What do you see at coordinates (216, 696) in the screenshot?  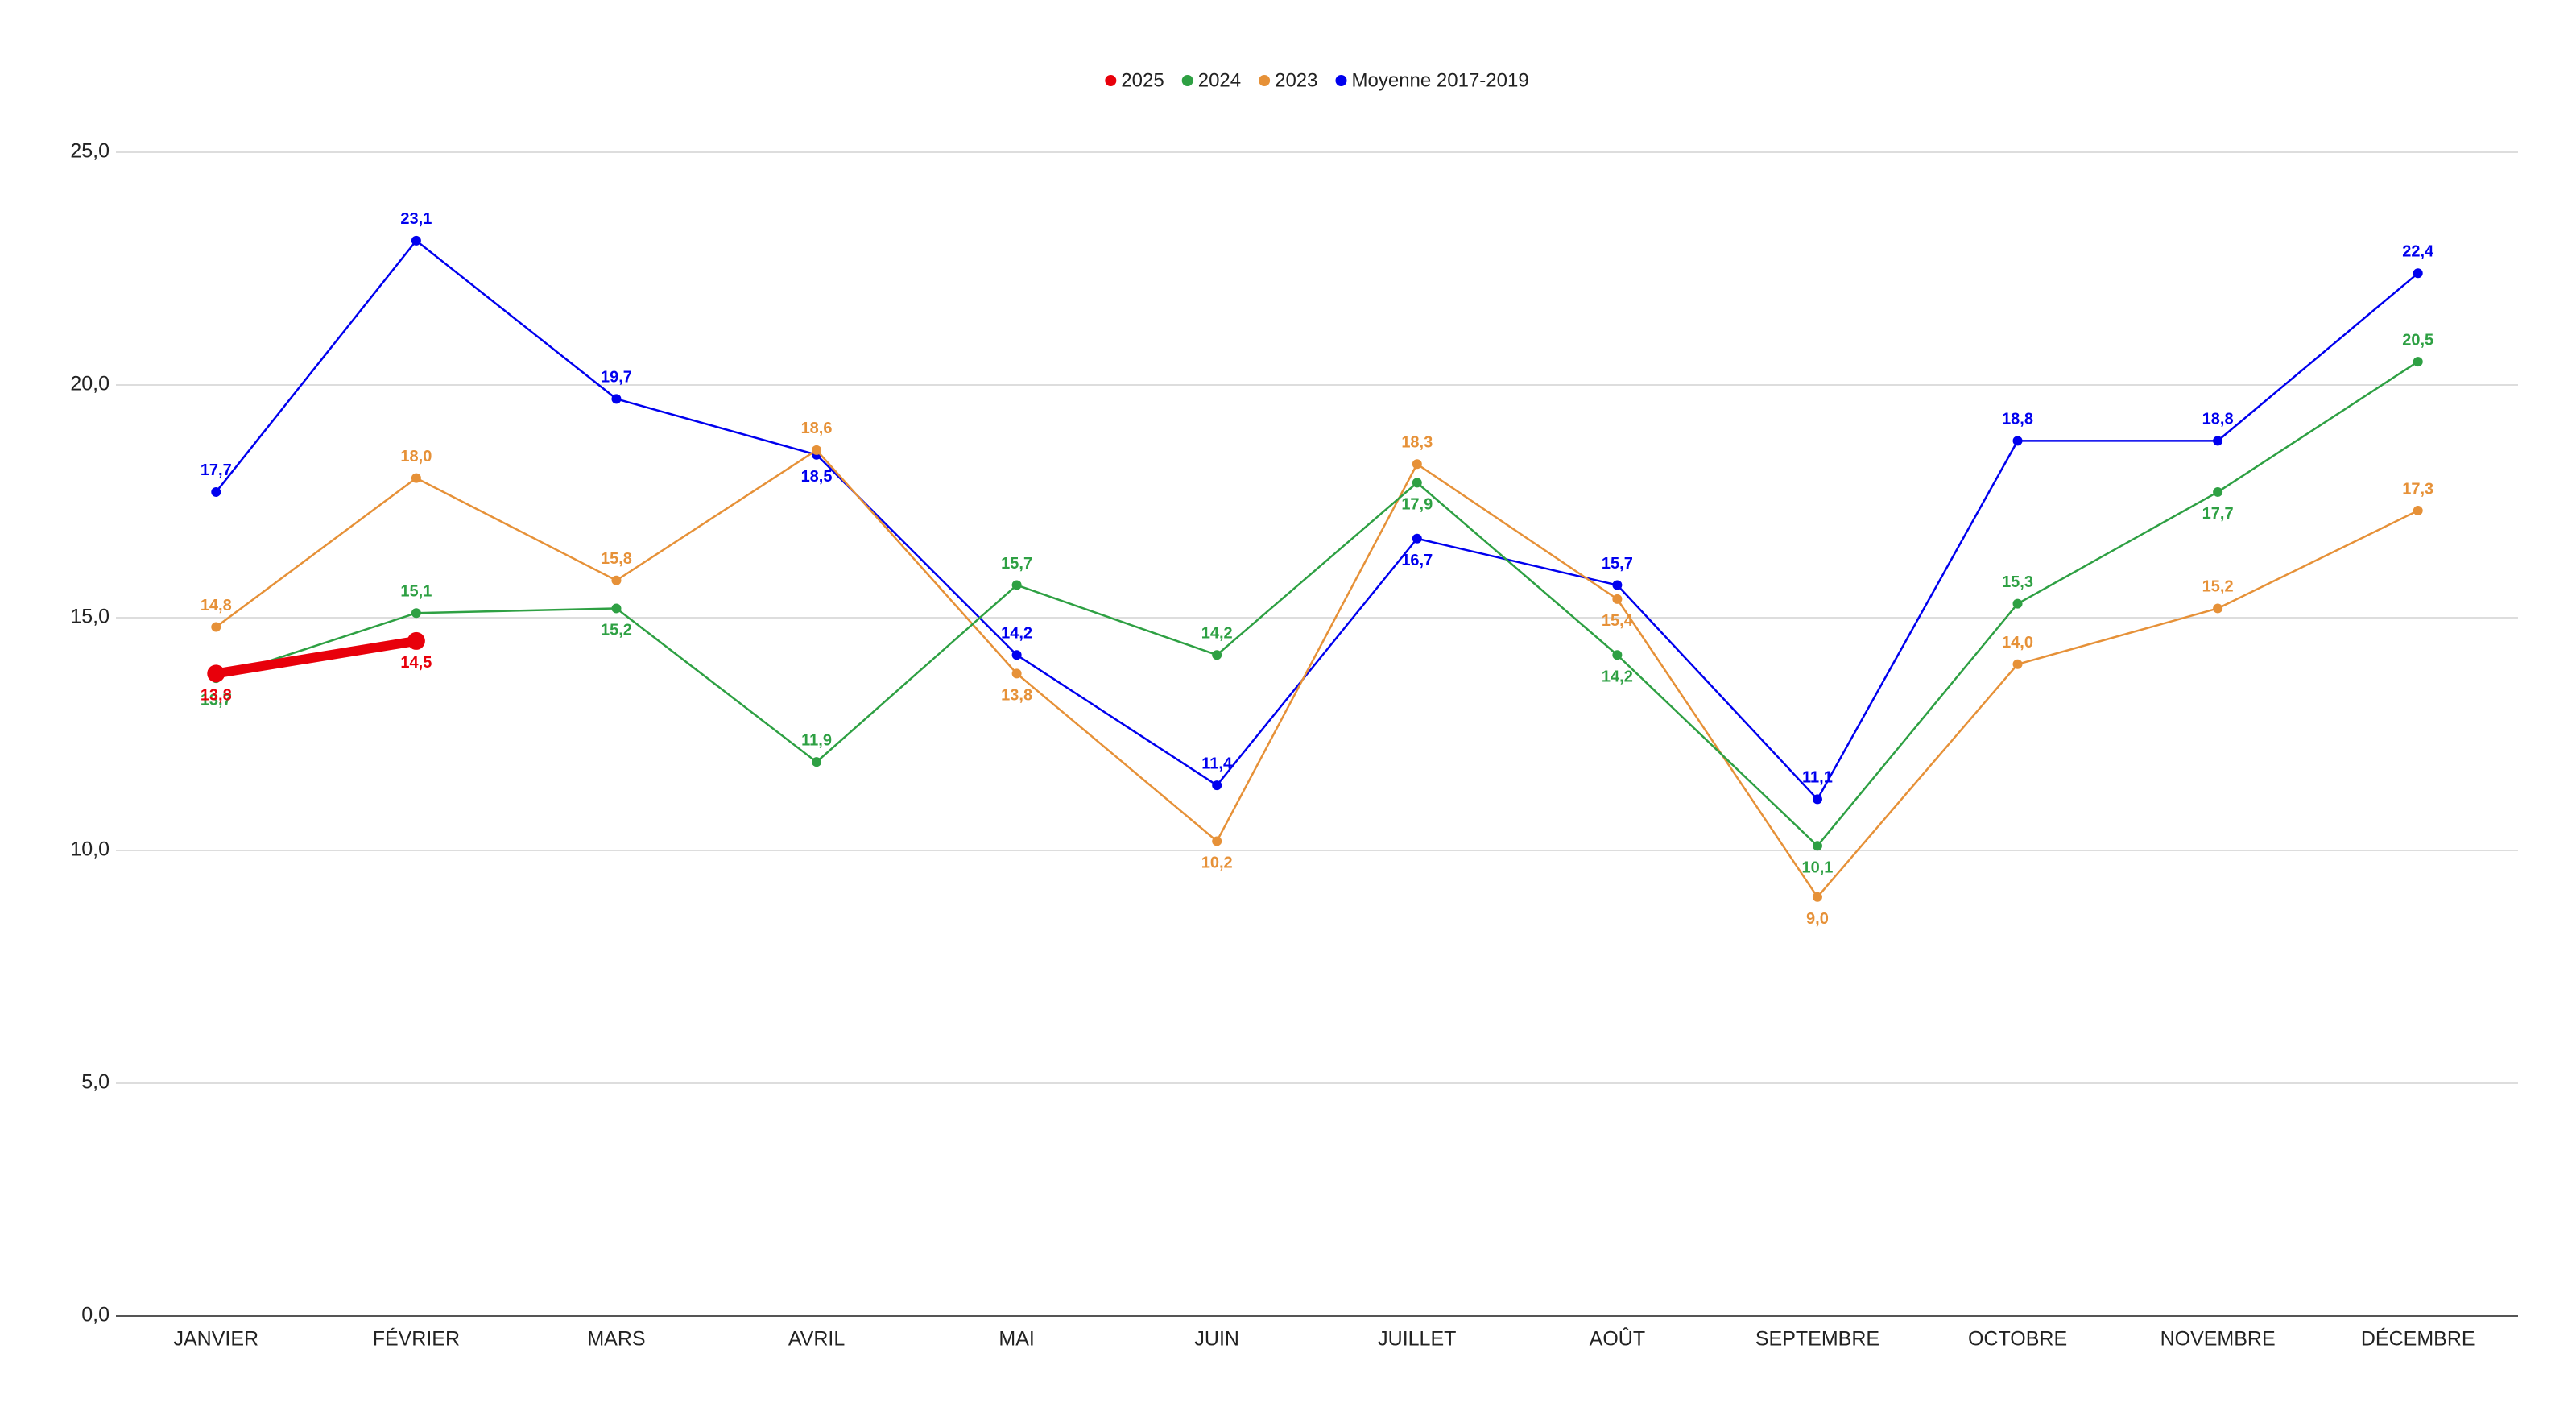 I see `data-label: 13,8` at bounding box center [216, 696].